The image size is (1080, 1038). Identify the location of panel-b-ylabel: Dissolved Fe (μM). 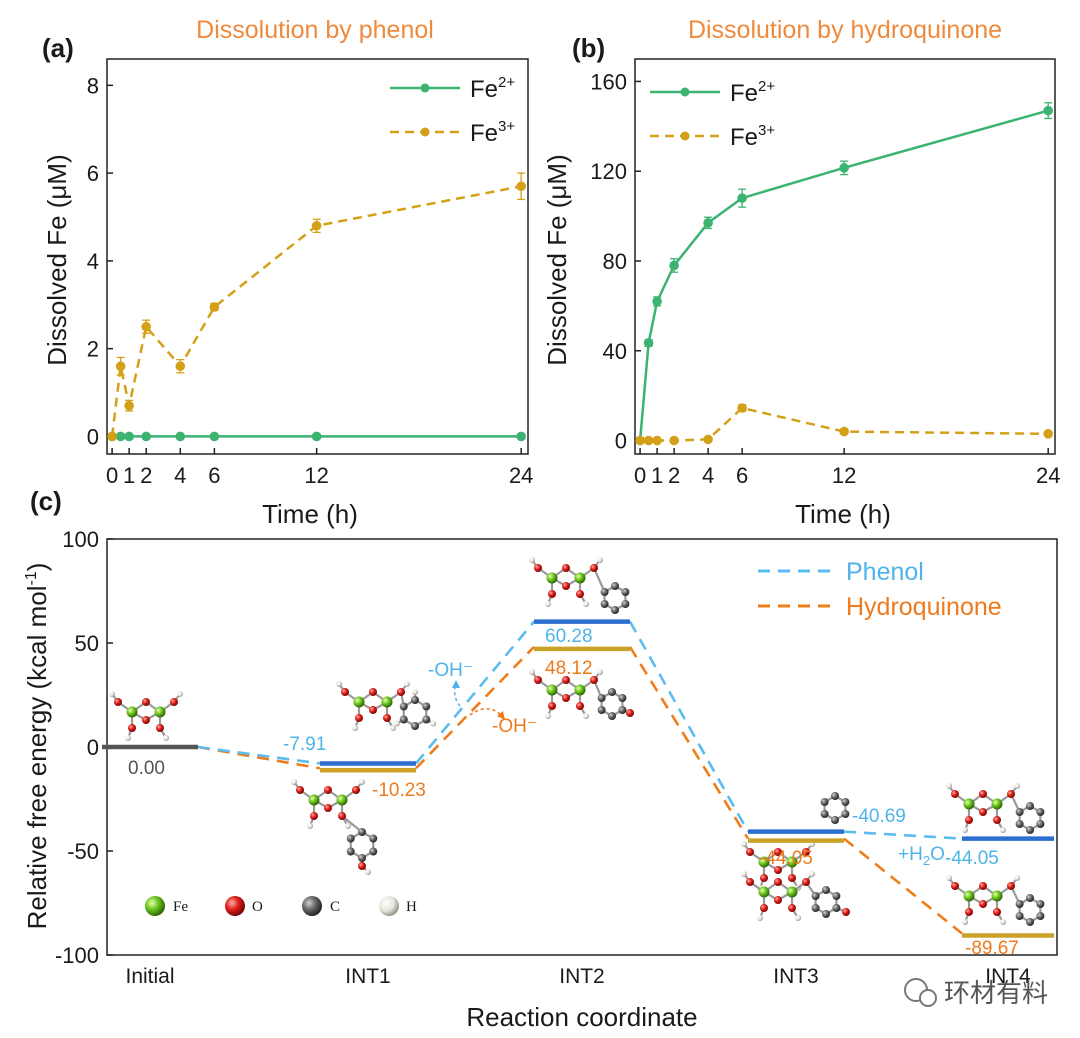
(557, 259).